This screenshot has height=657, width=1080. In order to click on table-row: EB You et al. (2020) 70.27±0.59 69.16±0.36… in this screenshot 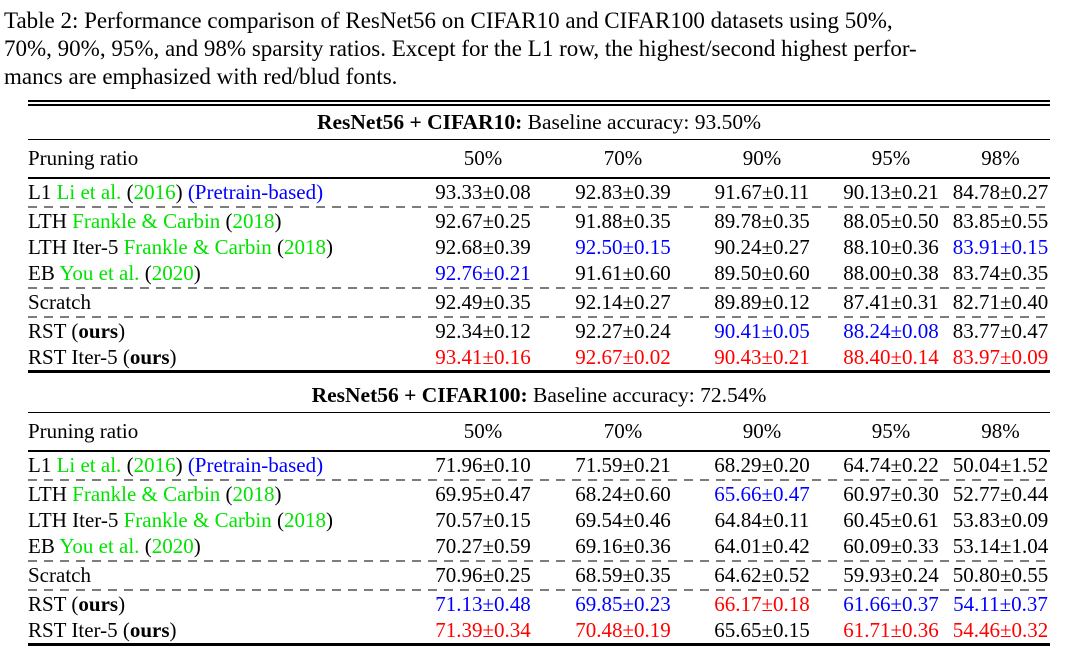, I will do `click(539, 546)`.